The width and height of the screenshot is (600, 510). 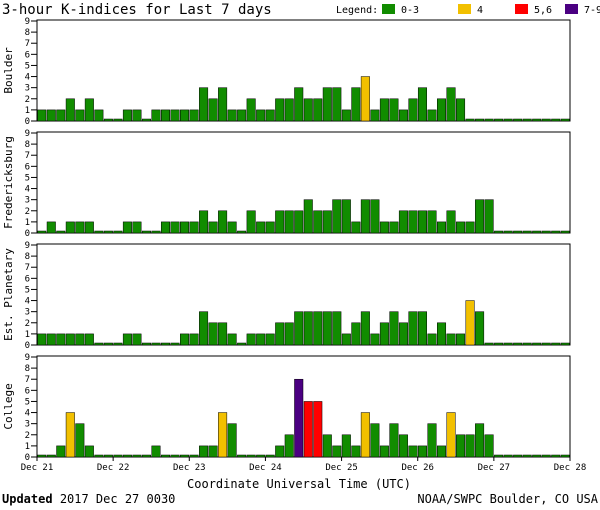 What do you see at coordinates (27, 268) in the screenshot?
I see `y-tick-label: 7` at bounding box center [27, 268].